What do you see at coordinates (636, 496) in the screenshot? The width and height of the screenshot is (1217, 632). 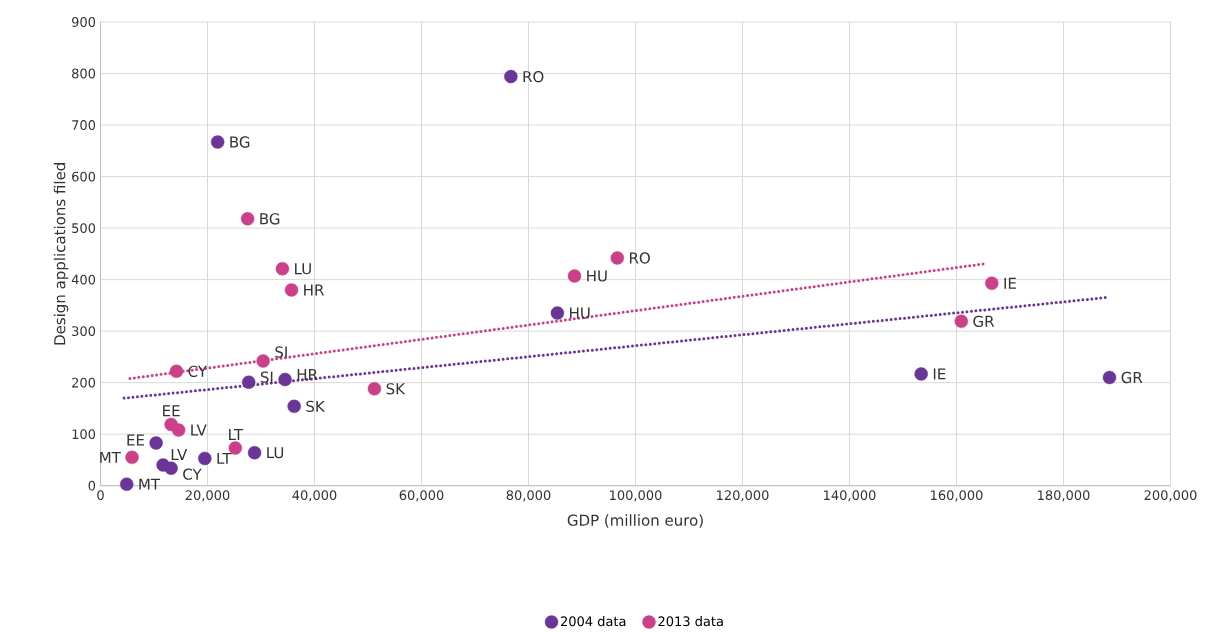 I see `x-tick-label: 100,000` at bounding box center [636, 496].